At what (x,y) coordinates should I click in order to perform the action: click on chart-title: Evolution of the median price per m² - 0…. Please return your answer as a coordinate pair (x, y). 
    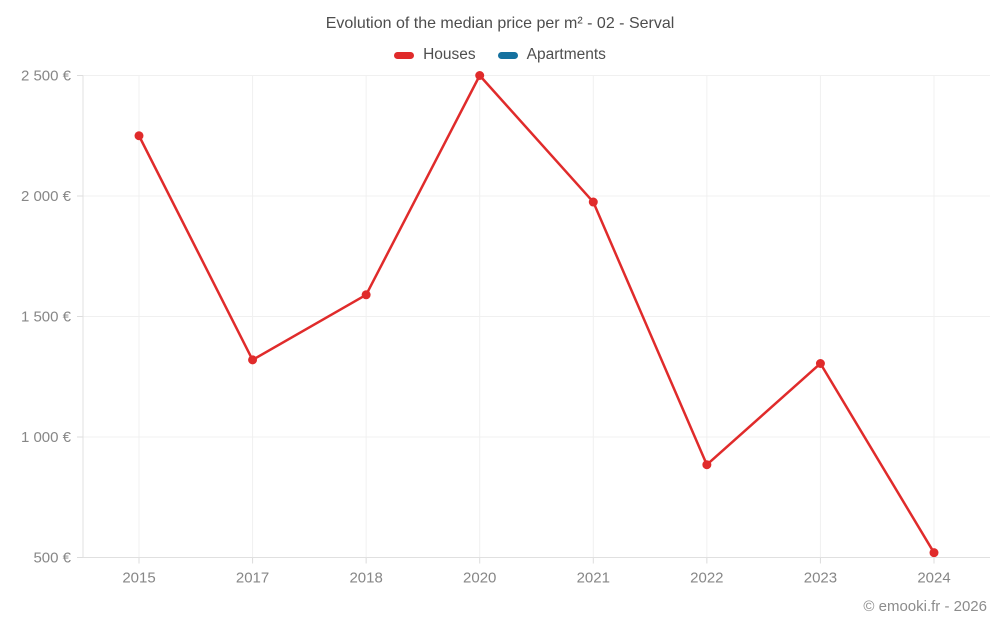
    Looking at the image, I should click on (500, 23).